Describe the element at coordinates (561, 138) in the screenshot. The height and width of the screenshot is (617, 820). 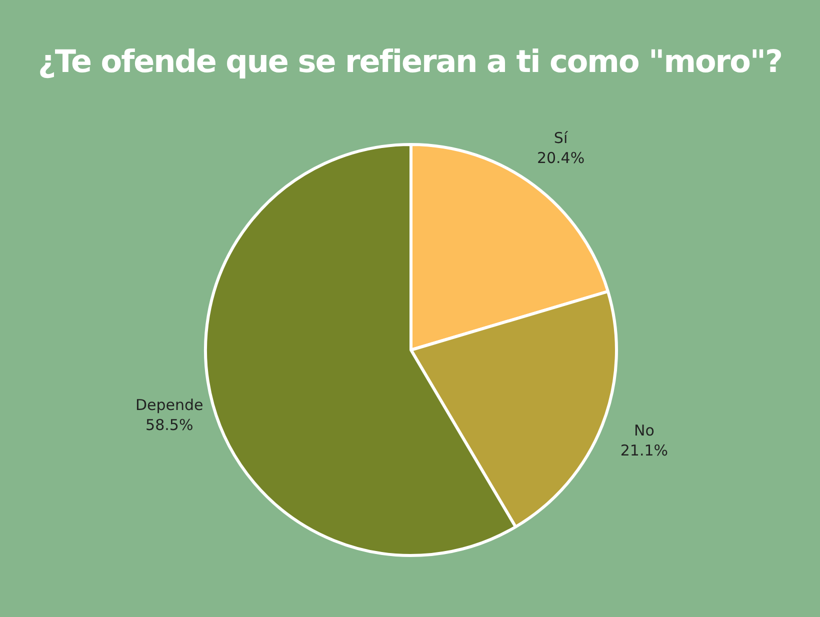
I see `slice-label: Sí` at that location.